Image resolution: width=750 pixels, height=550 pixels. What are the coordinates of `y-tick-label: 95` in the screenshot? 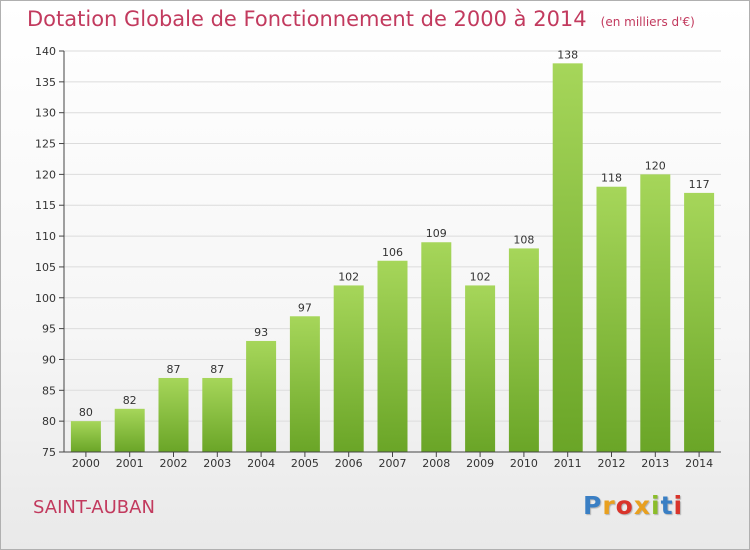 It's located at (49, 329).